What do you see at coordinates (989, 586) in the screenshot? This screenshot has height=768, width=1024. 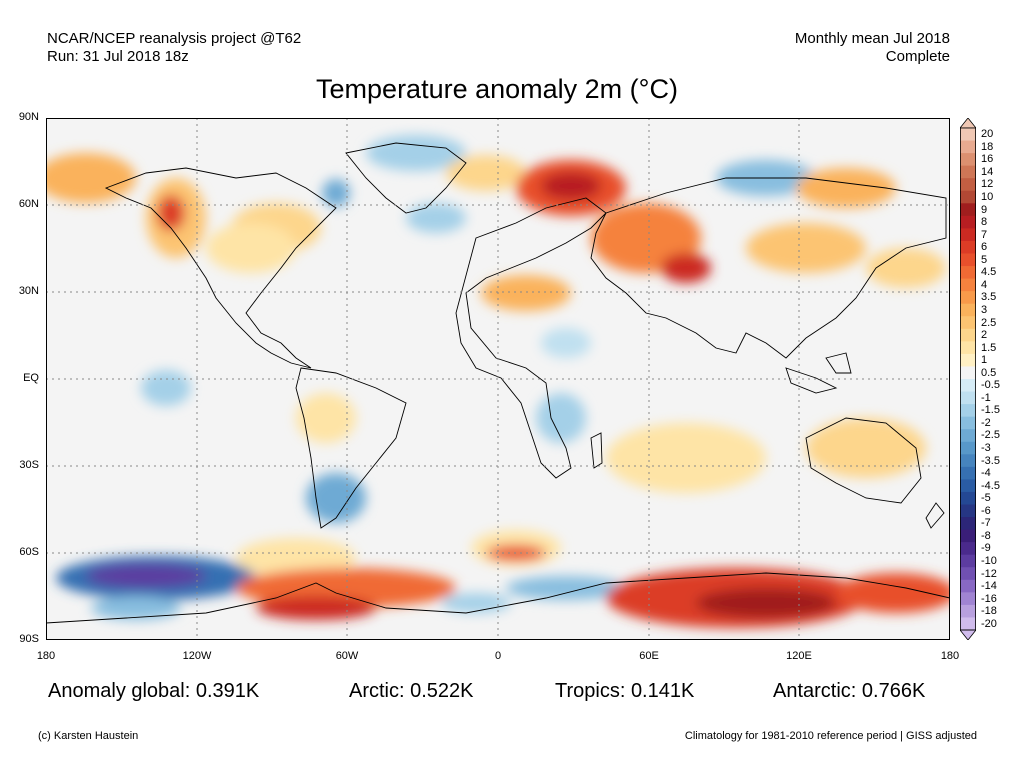 I see `colorbar-tick-label: -14` at bounding box center [989, 586].